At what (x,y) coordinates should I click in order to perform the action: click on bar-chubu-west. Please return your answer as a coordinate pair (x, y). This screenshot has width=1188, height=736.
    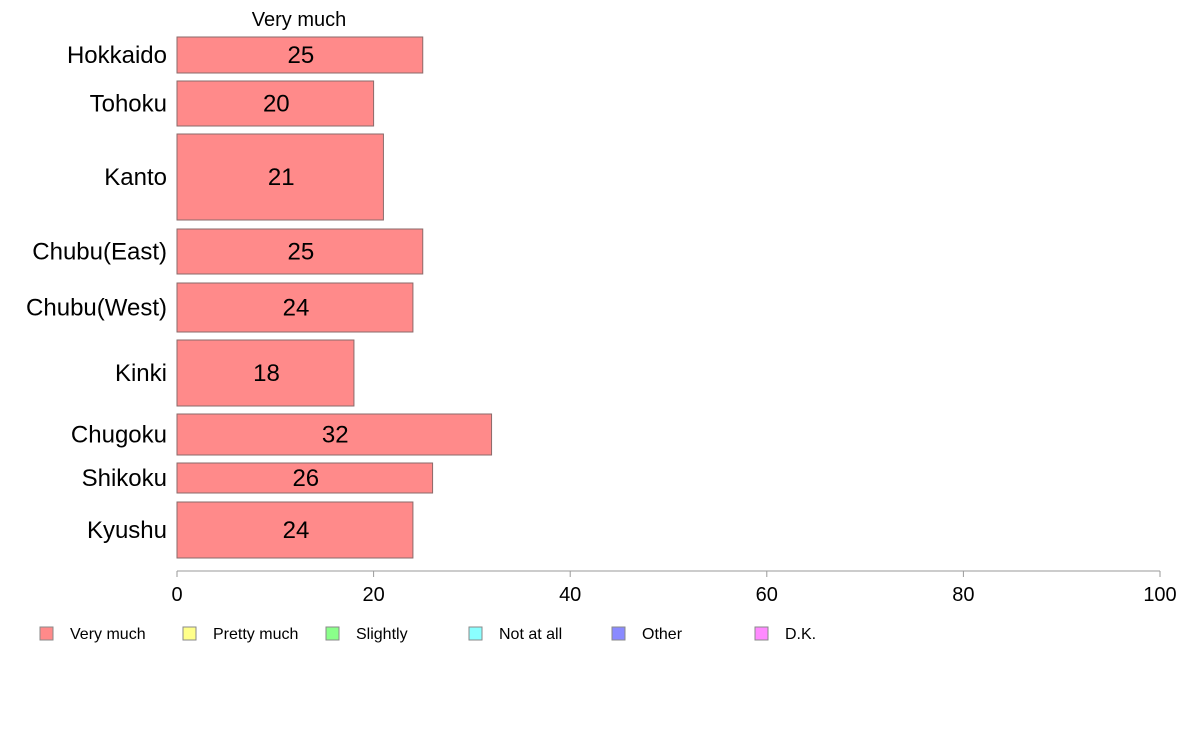
    Looking at the image, I should click on (295, 307).